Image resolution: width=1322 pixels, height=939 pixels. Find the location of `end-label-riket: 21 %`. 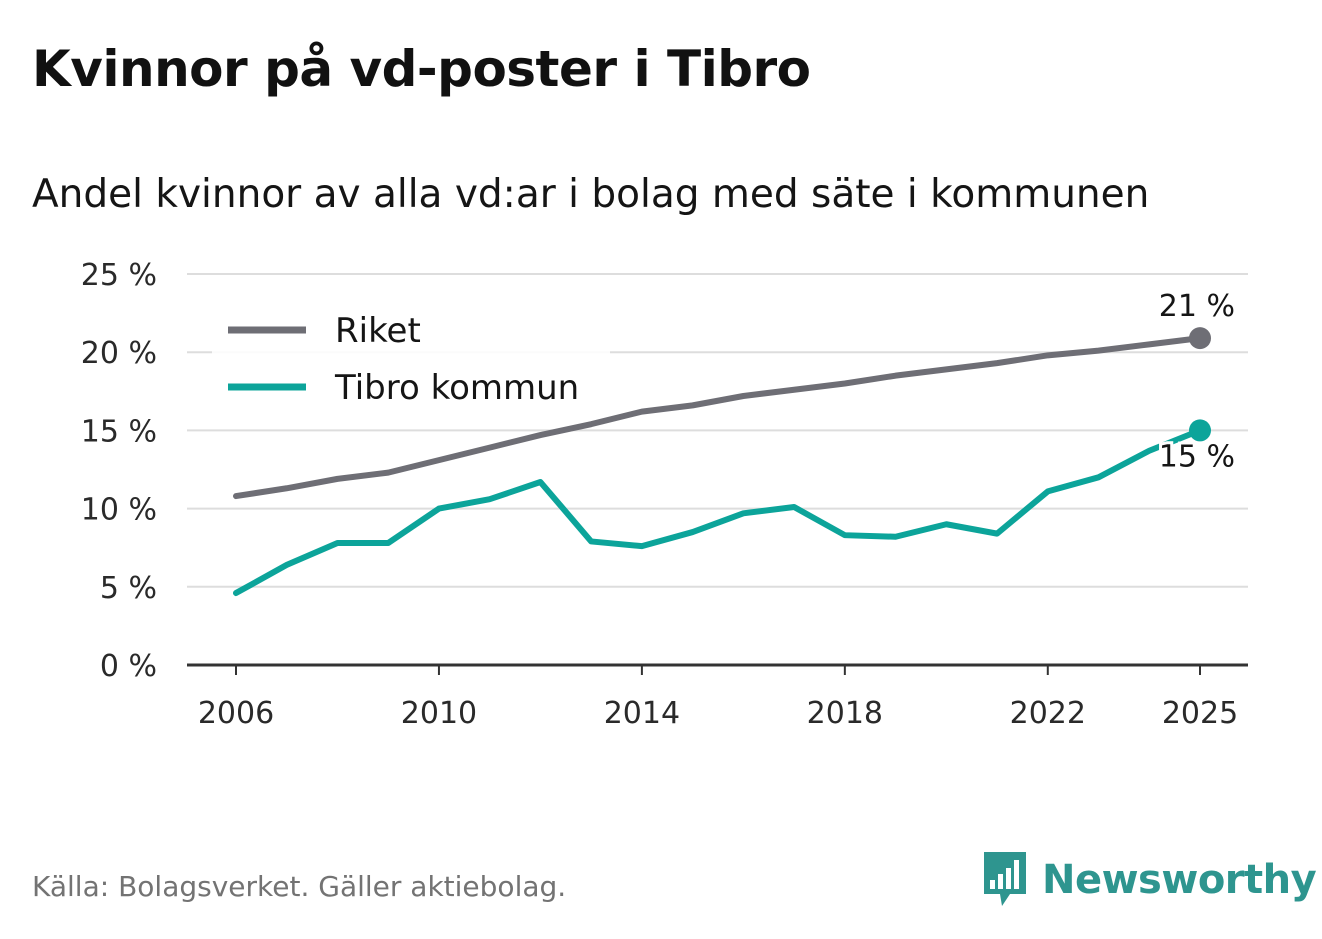

end-label-riket: 21 % is located at coordinates (1197, 306).